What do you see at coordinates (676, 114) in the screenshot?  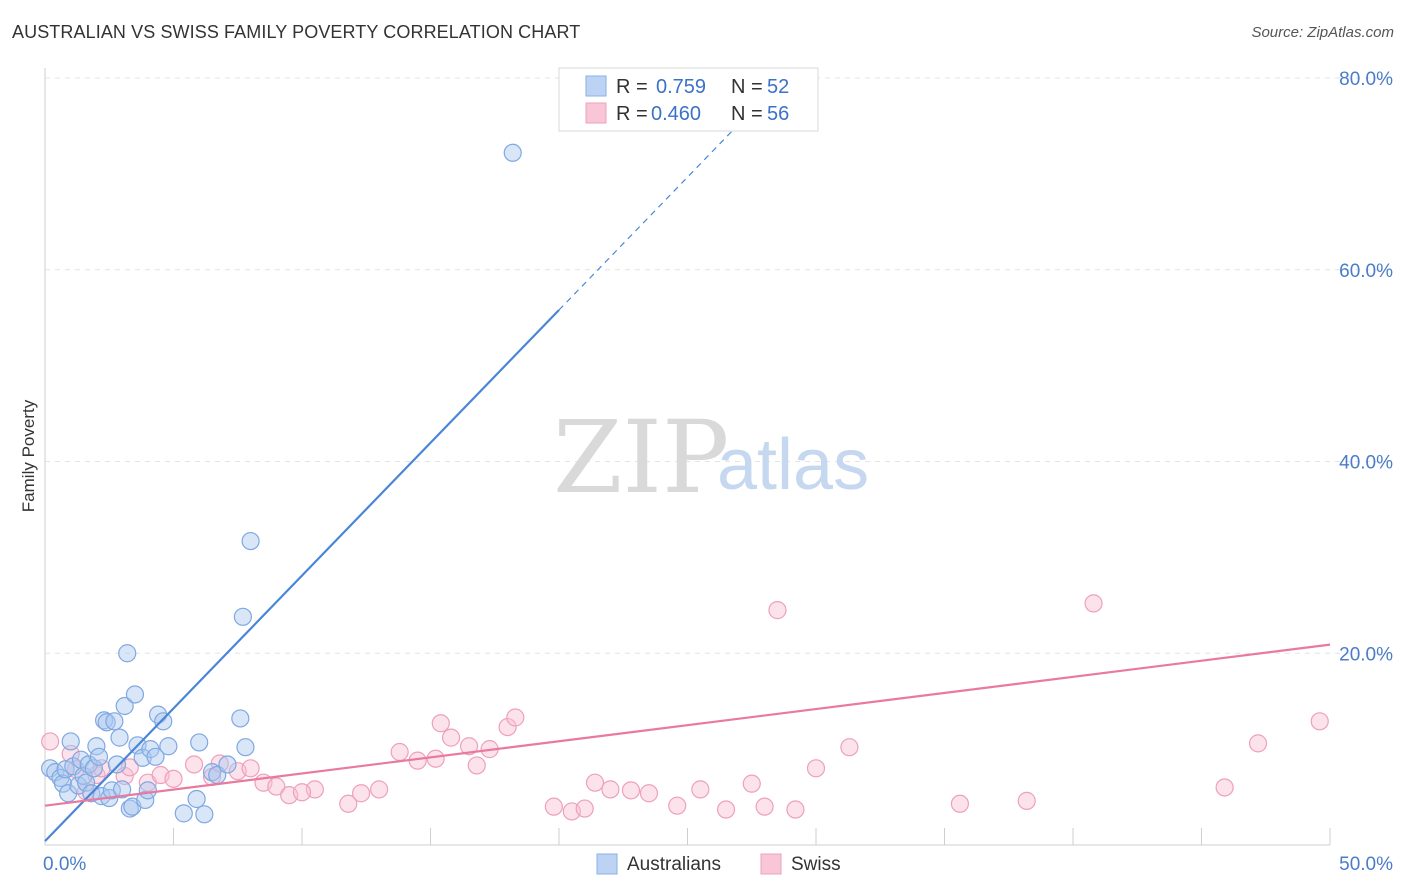 I see `legend-r-value-2: 0.460` at bounding box center [676, 114].